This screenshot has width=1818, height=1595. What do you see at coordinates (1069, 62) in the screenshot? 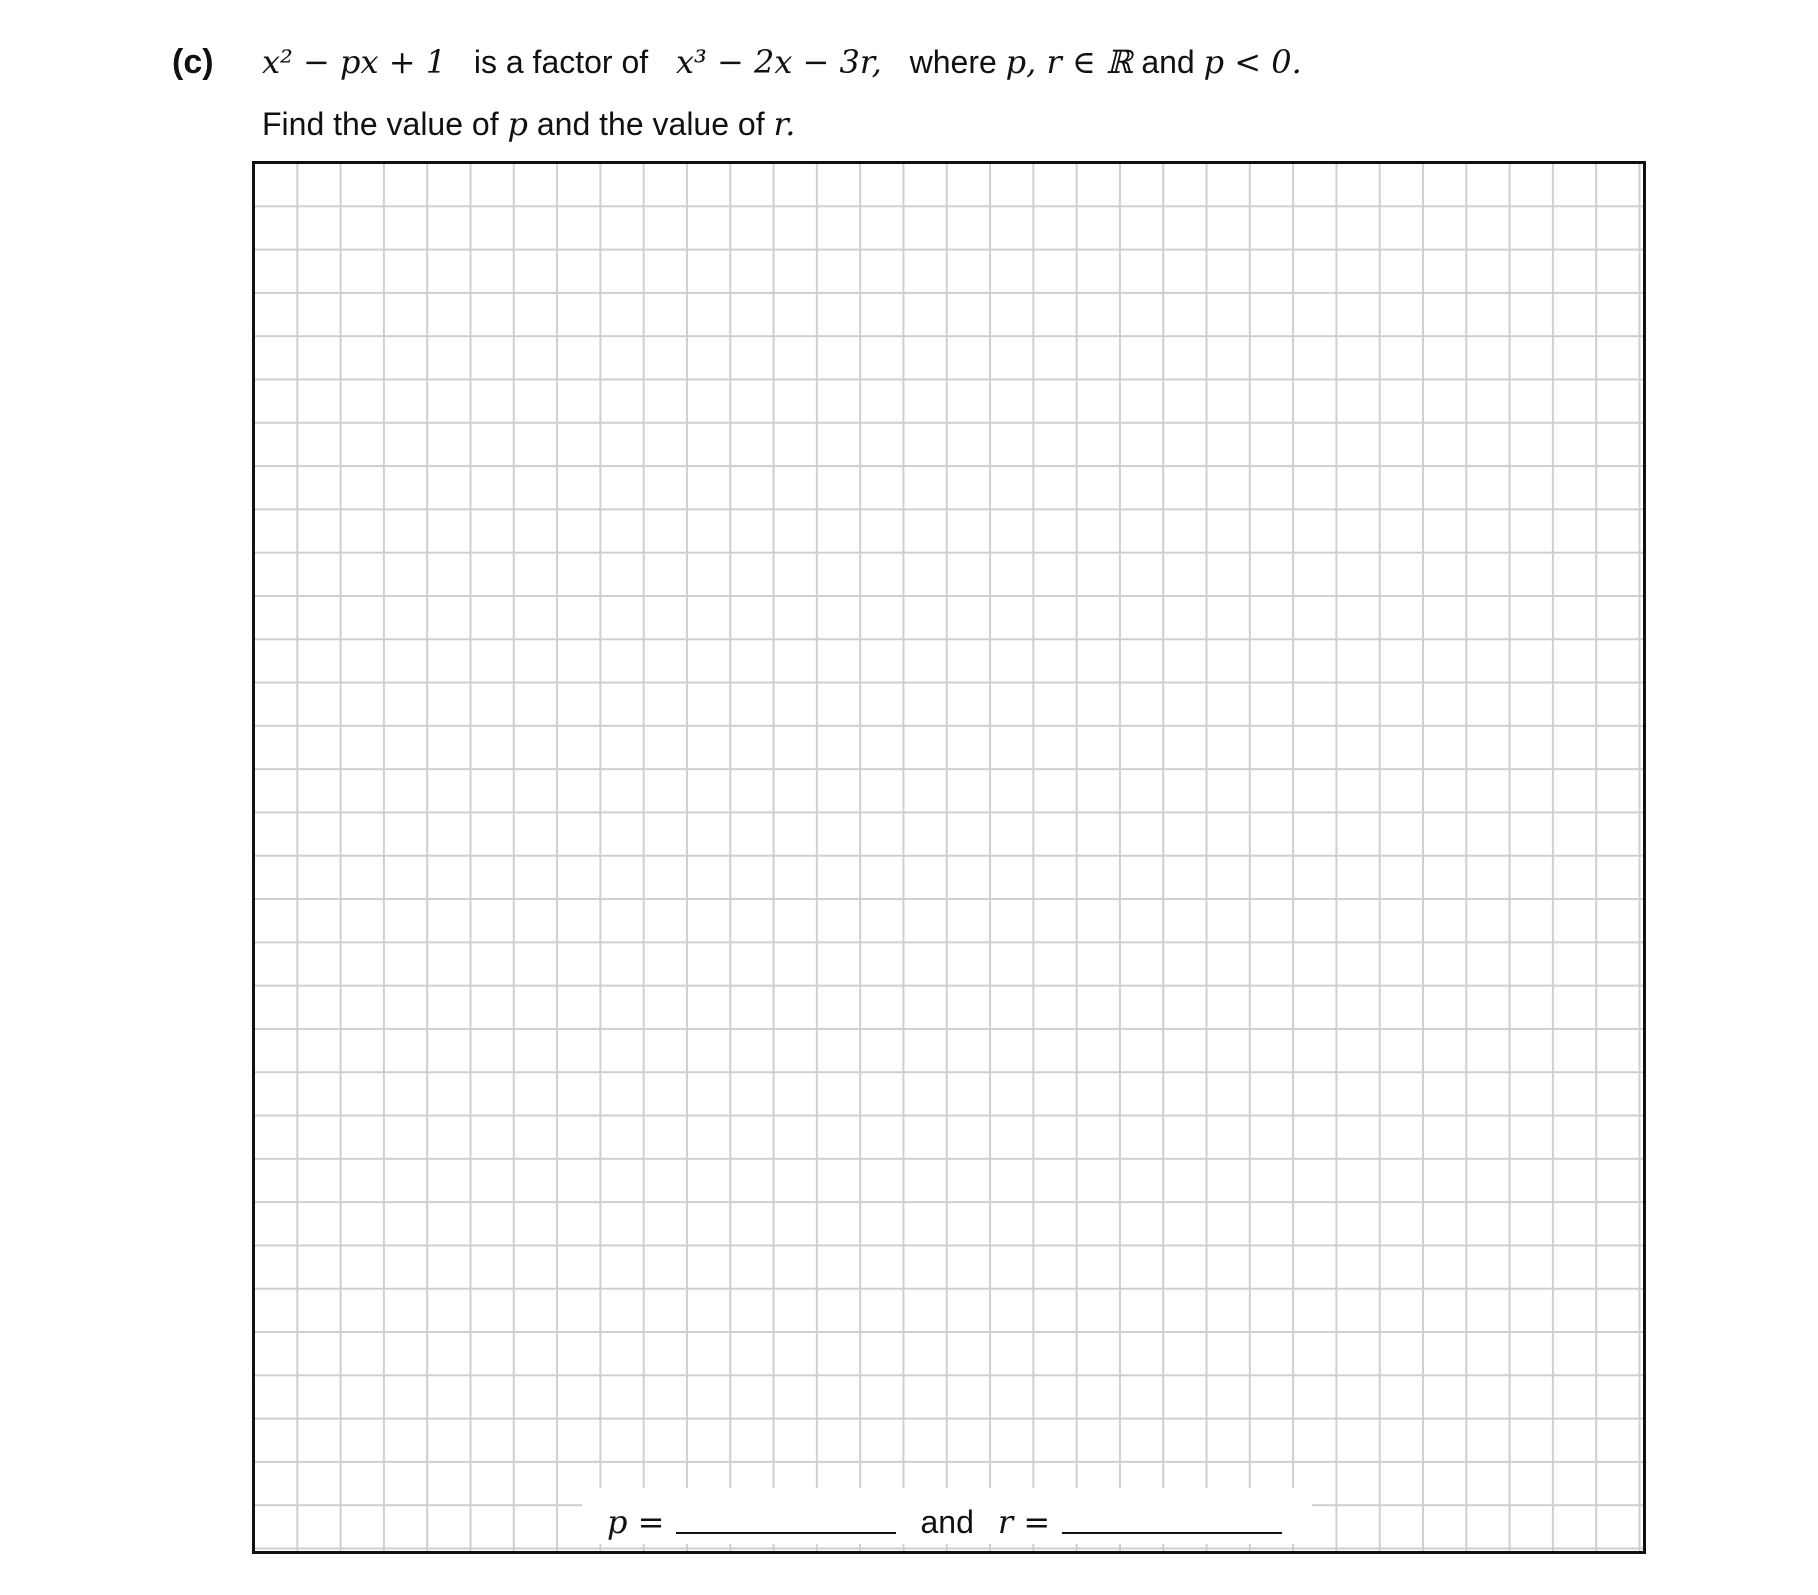
I see `variable-domain: p, r ∈ ℝ` at bounding box center [1069, 62].